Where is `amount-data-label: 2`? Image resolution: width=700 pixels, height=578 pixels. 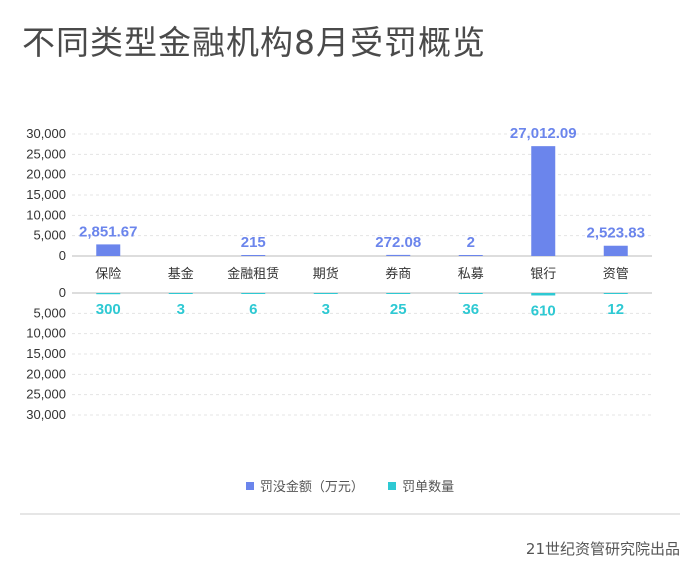
amount-data-label: 2 is located at coordinates (471, 242).